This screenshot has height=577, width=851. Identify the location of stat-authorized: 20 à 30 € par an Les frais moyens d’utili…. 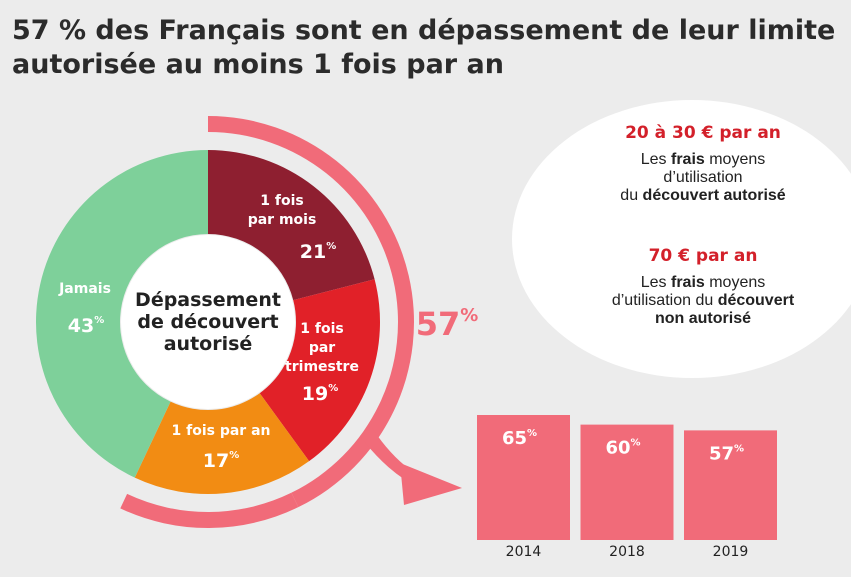
(703, 164).